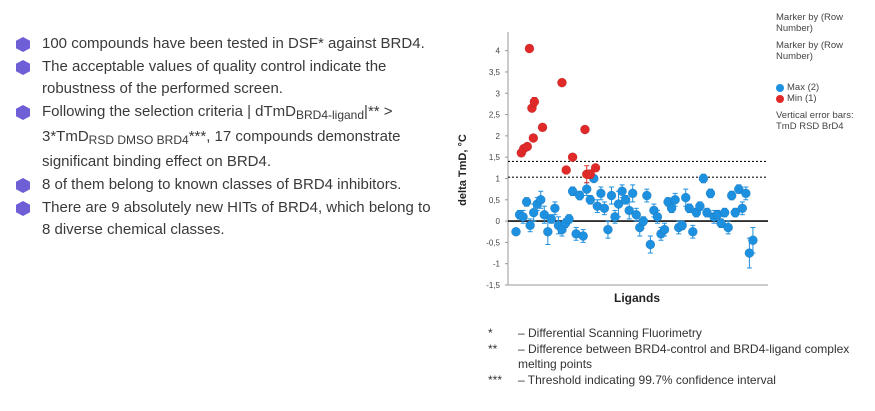  I want to click on y-tick-label: -1,5, so click(493, 285).